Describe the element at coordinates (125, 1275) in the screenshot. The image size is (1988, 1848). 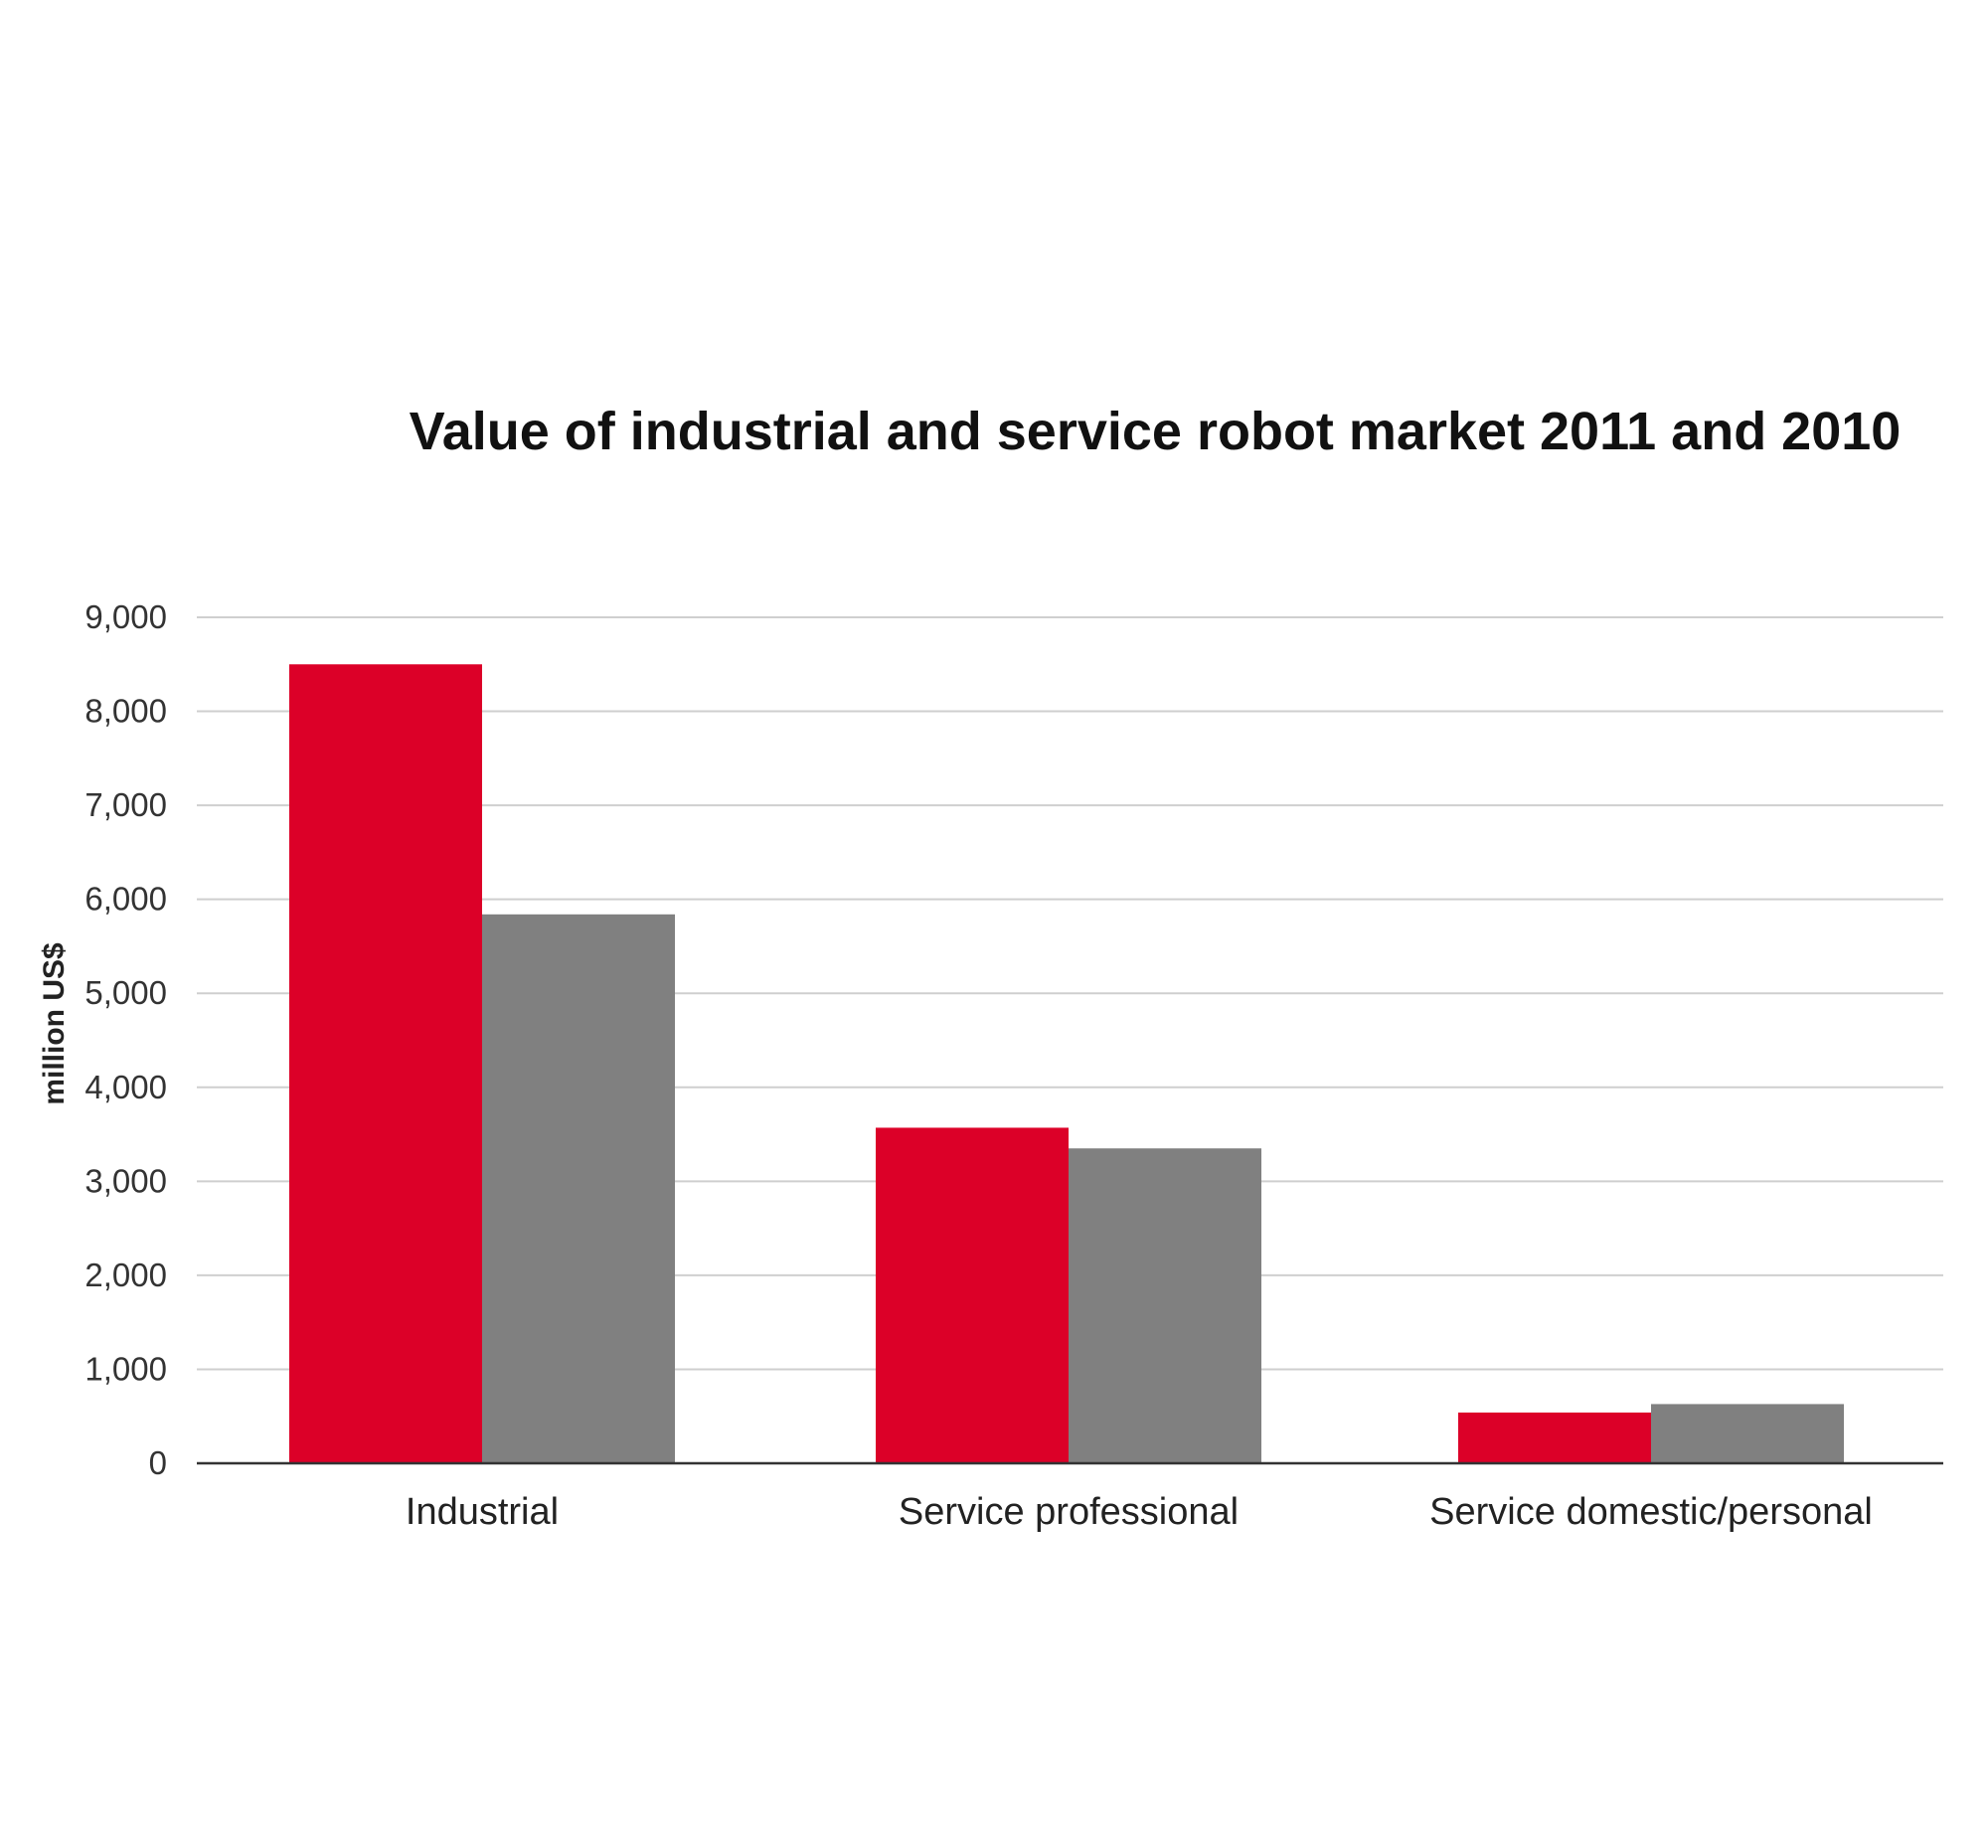
I see `y-tick-label: 2,000` at that location.